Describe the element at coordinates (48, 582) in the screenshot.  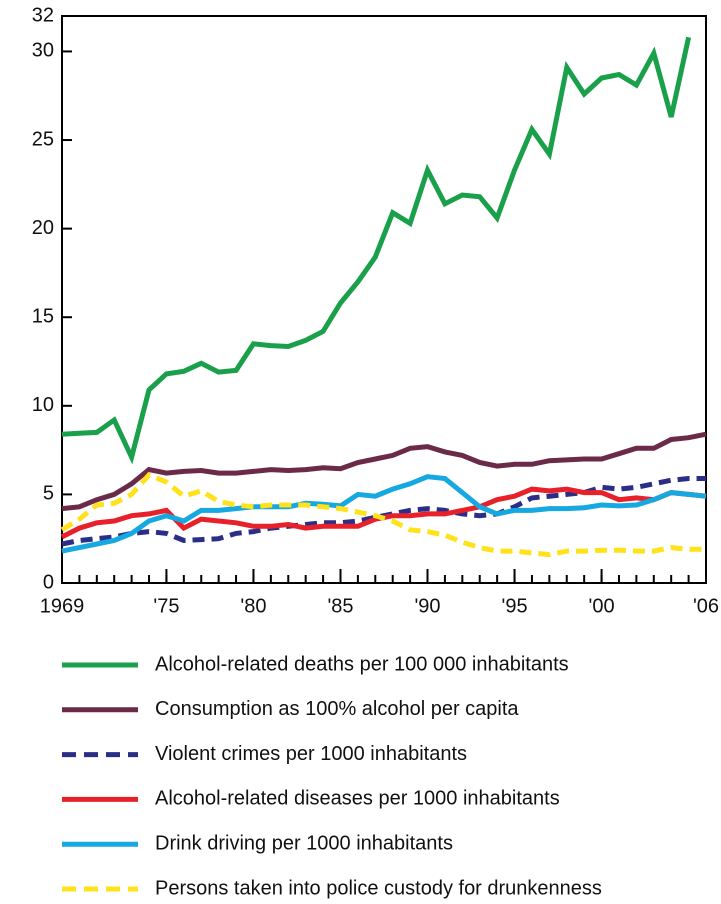
I see `y-tick-label: 0` at that location.